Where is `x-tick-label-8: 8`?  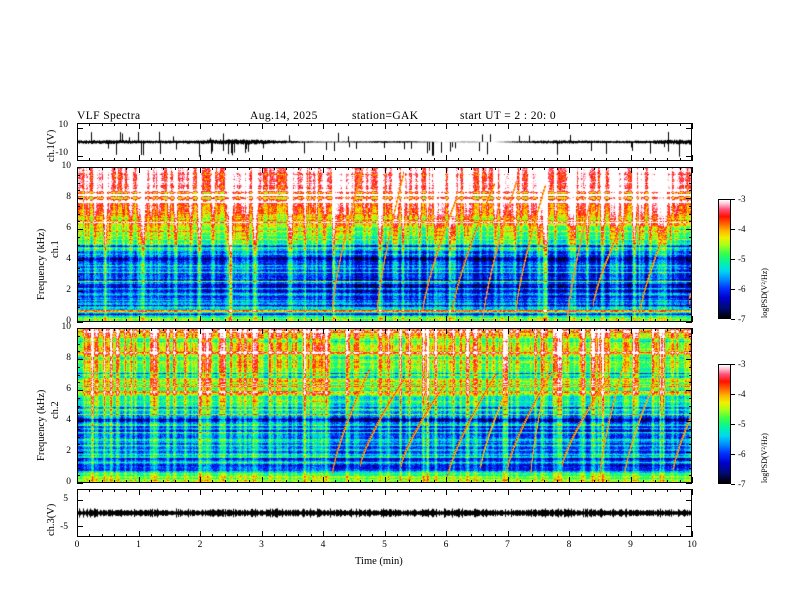
x-tick-label-8: 8 is located at coordinates (569, 545).